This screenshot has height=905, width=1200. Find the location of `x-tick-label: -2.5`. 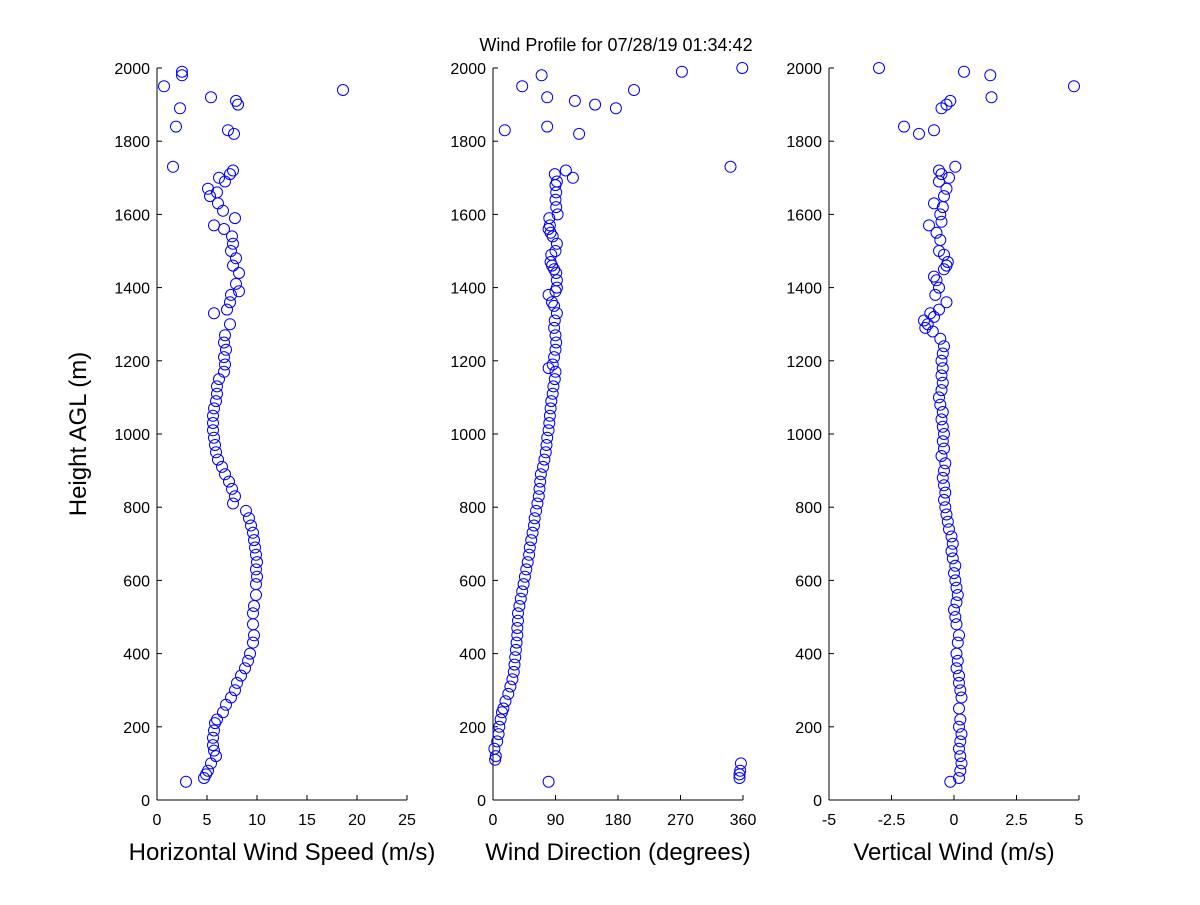

x-tick-label: -2.5 is located at coordinates (892, 820).